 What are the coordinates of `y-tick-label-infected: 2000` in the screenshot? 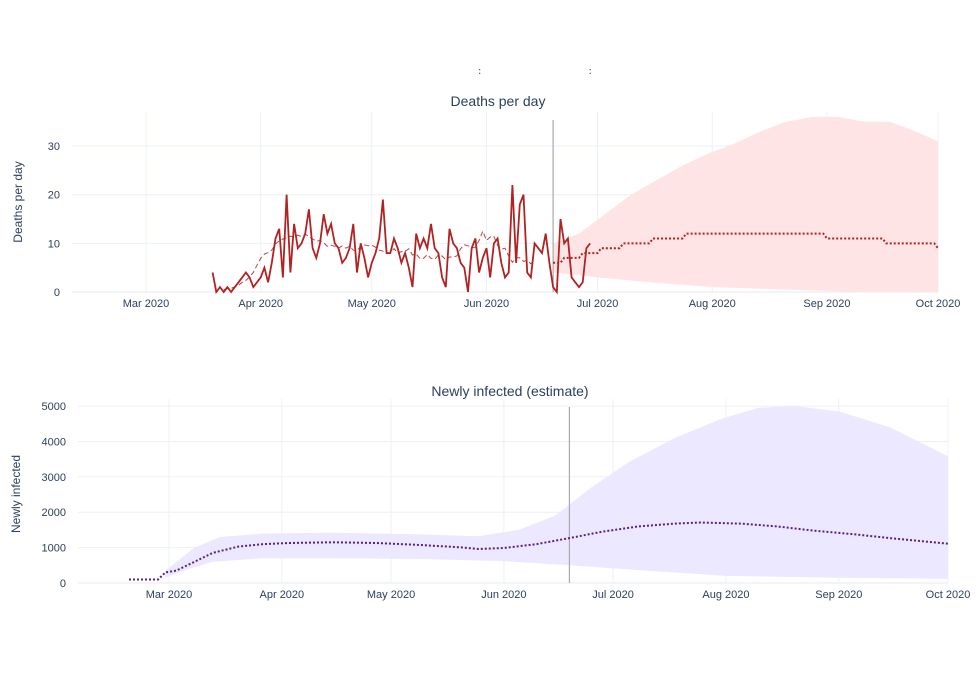 It's located at (54, 513).